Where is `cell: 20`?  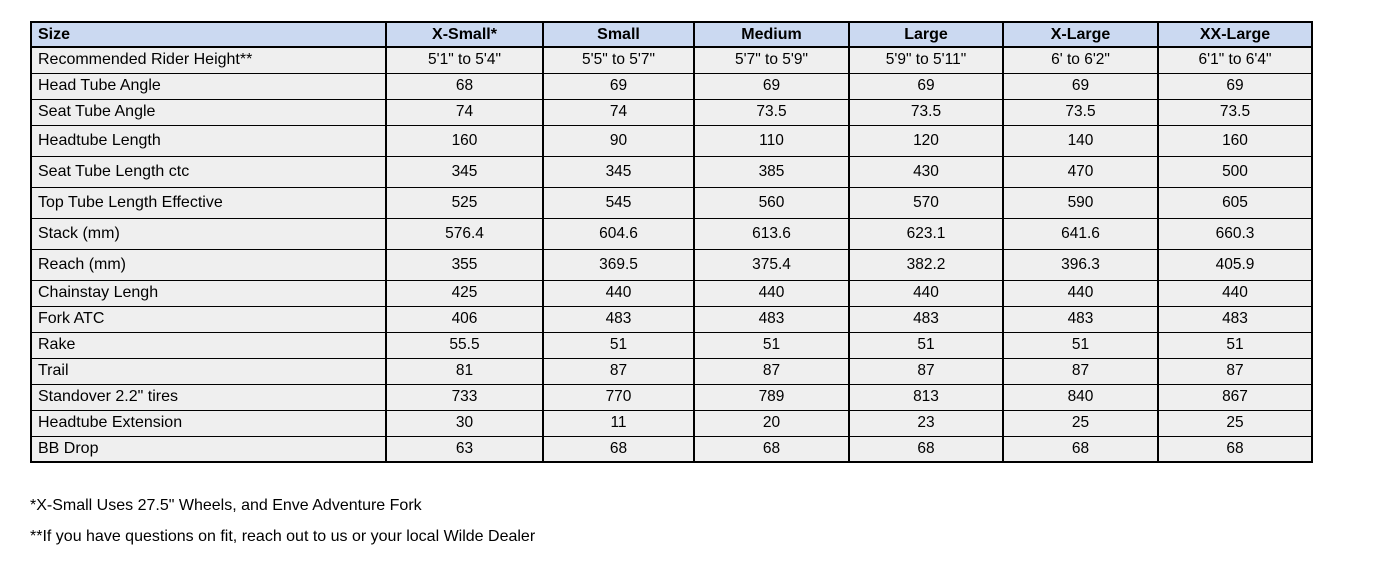
cell: 20 is located at coordinates (771, 422).